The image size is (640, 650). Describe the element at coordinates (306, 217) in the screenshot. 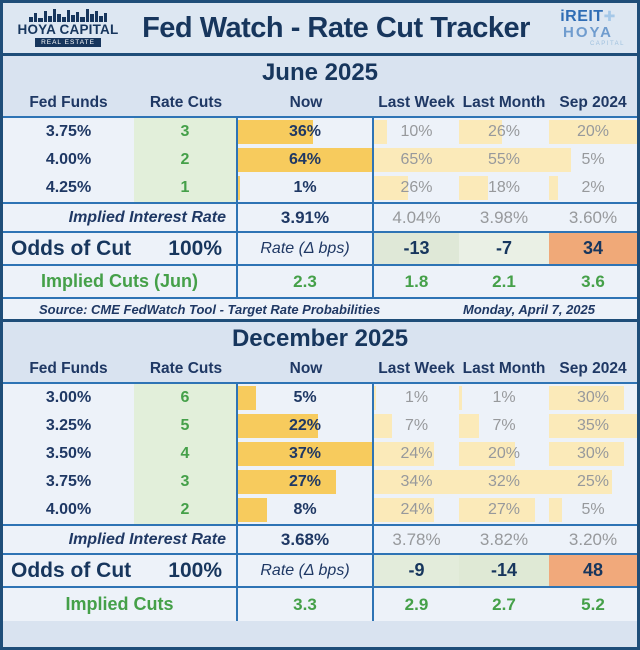

I see `iir-now-value: 3.91%` at that location.